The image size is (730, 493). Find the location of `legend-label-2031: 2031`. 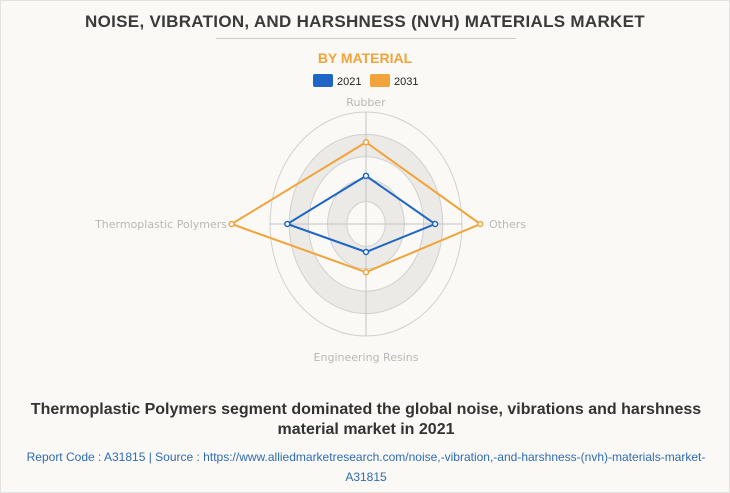

legend-label-2031: 2031 is located at coordinates (406, 82).